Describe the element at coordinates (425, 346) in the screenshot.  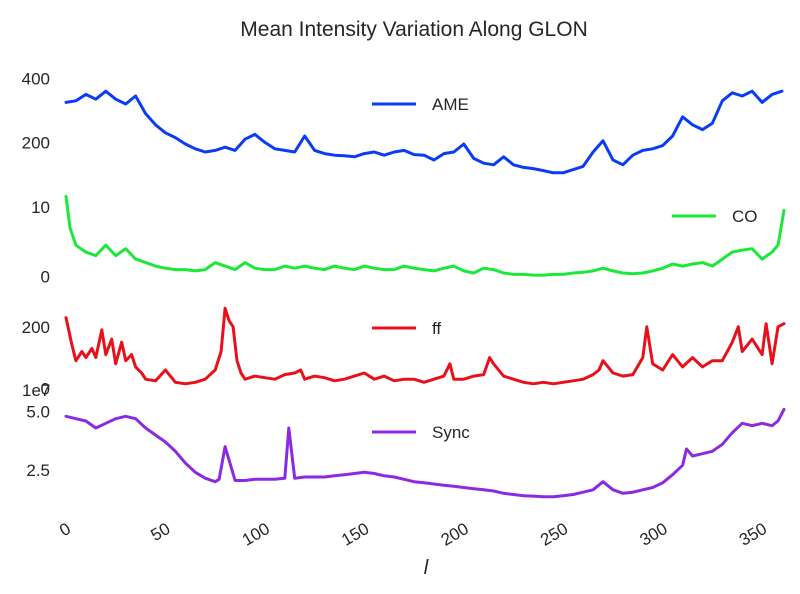
I see `series-line-ff` at that location.